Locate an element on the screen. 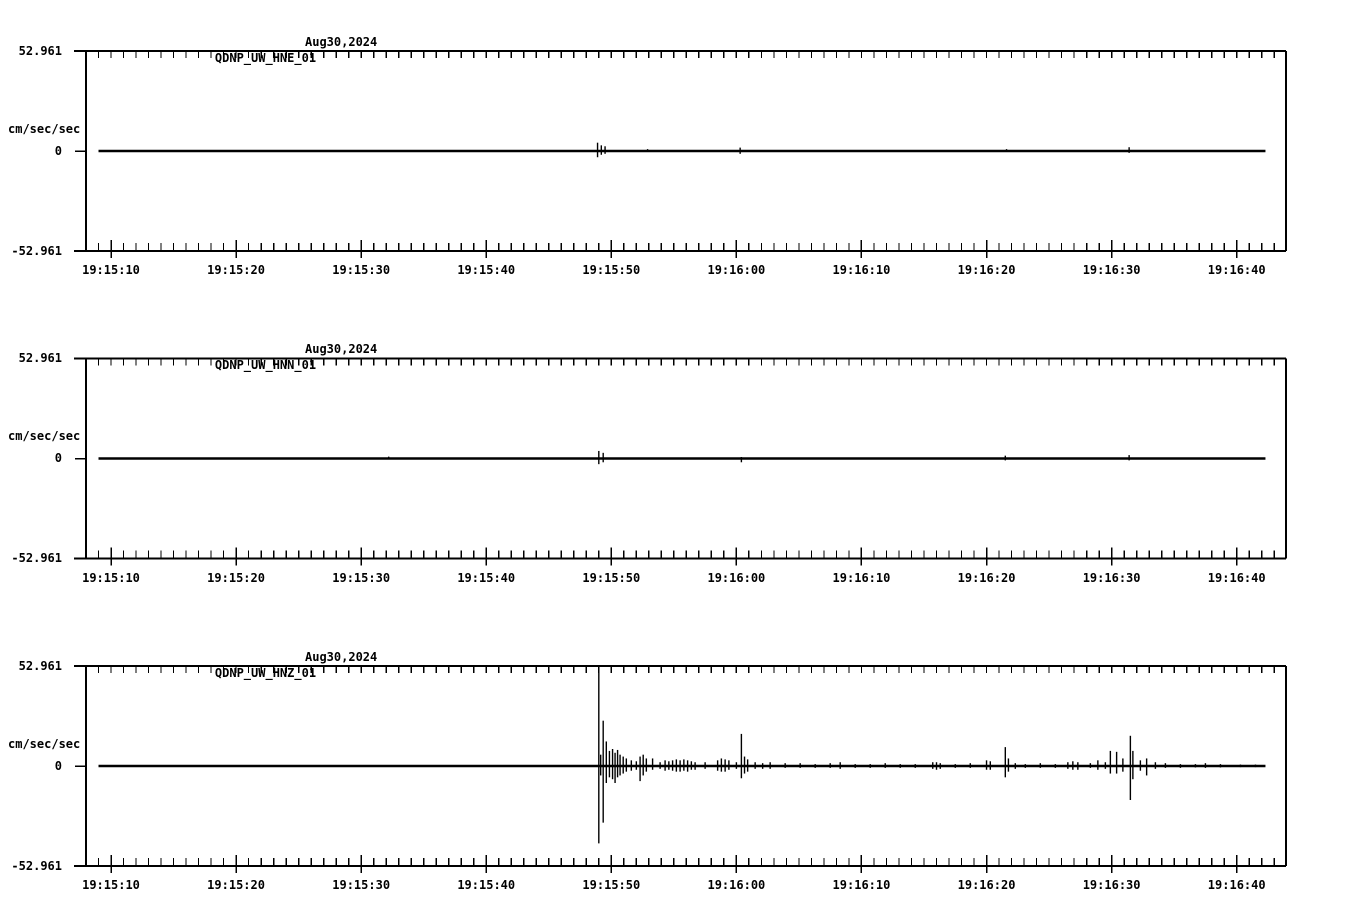  plot-title-hnn: QDNP_UW_HNN_01 Aug30,2024 is located at coordinates (281, 356).